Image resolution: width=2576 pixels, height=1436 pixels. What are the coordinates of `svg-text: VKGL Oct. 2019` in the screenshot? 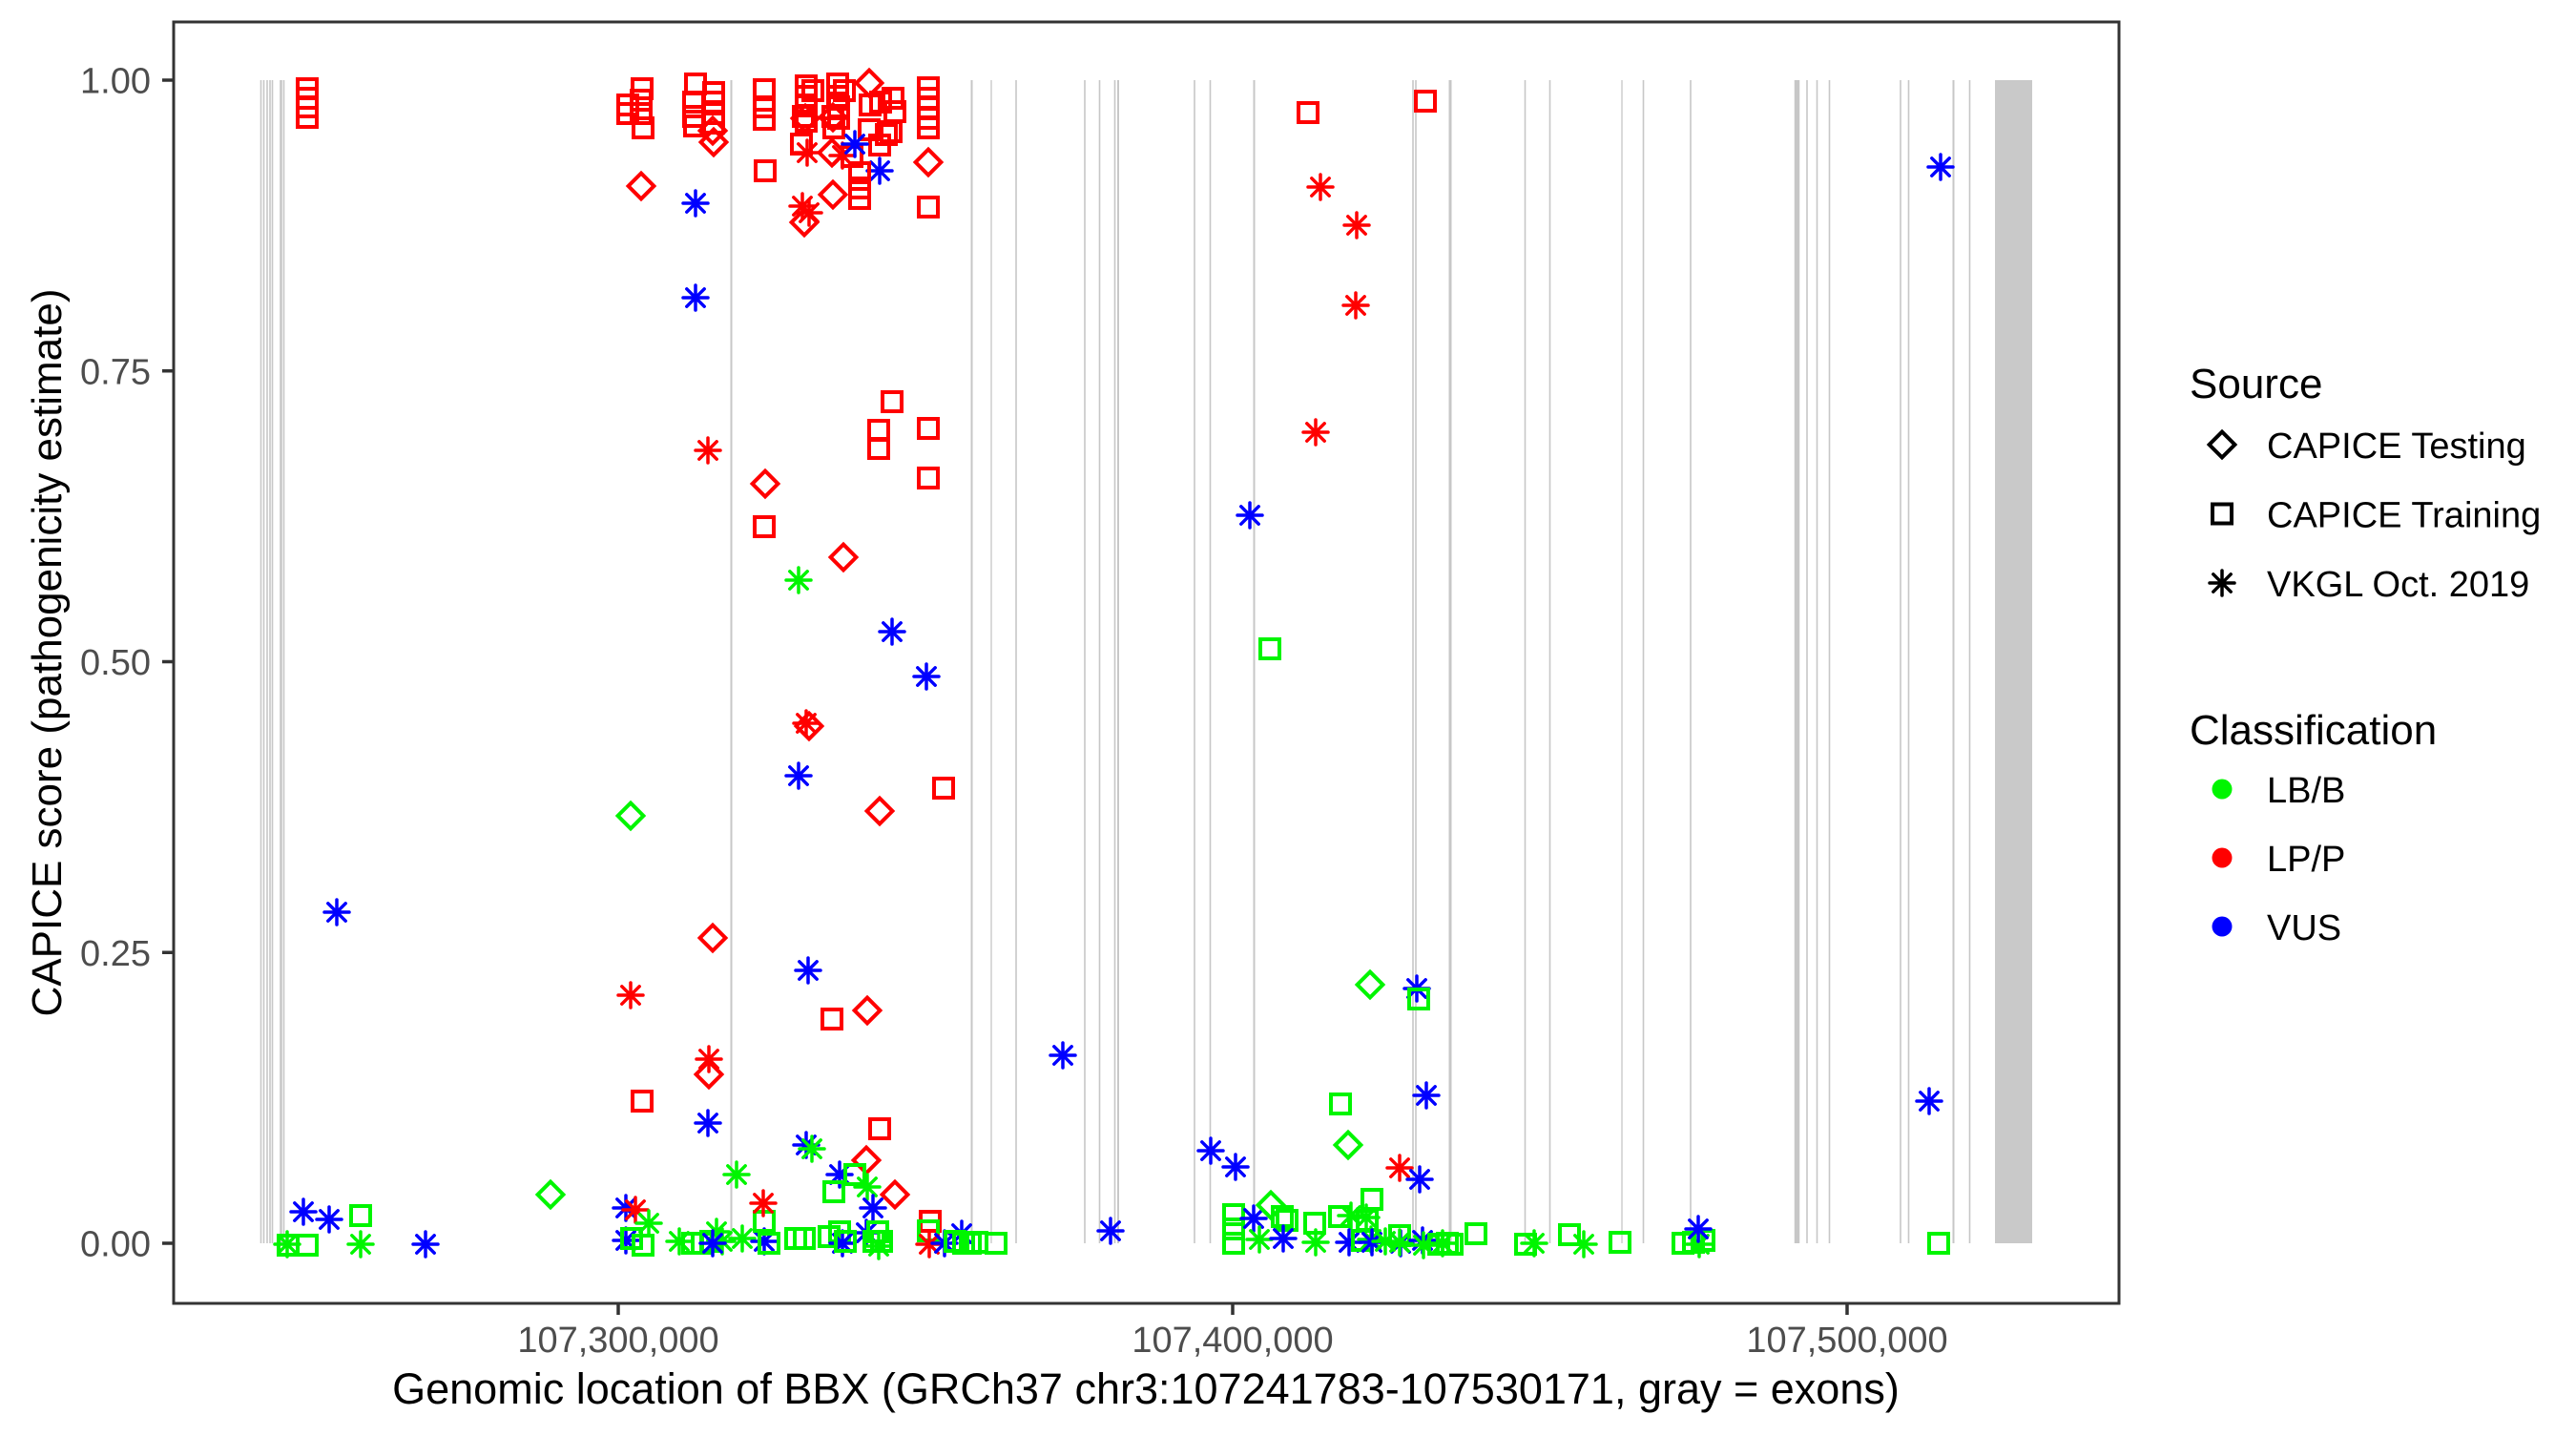 It's located at (2398, 585).